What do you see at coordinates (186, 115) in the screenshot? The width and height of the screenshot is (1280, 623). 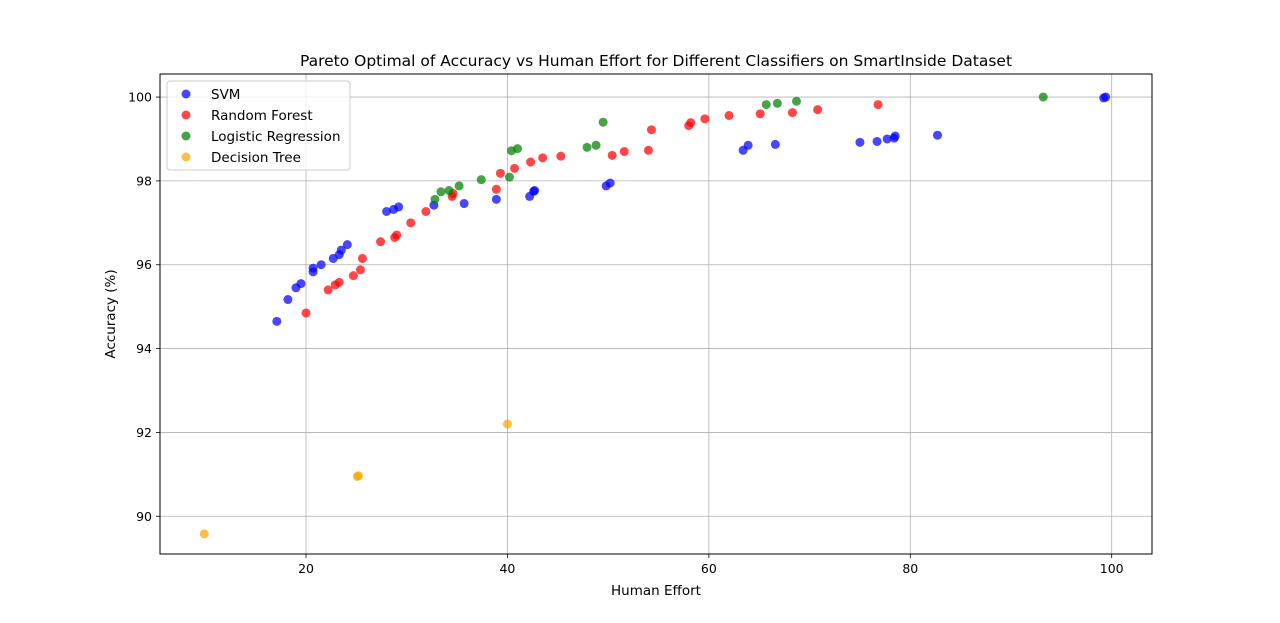 I see `legend-marker-random-forest` at bounding box center [186, 115].